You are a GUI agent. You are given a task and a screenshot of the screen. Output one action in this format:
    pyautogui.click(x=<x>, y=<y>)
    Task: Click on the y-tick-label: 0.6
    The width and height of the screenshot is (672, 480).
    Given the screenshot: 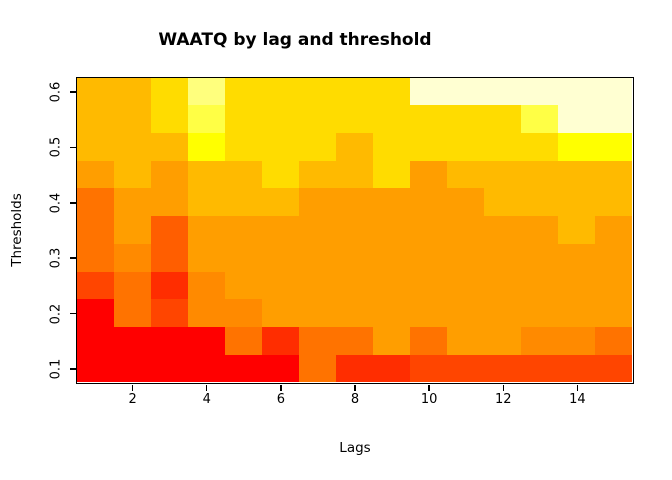 What is the action you would take?
    pyautogui.click(x=56, y=92)
    